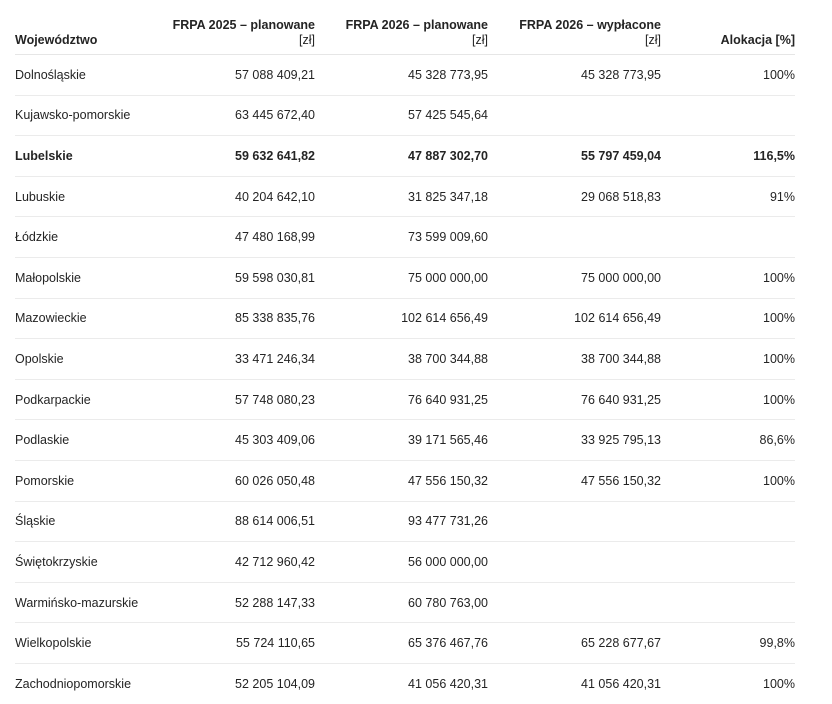 The height and width of the screenshot is (704, 832). What do you see at coordinates (90, 481) in the screenshot?
I see `cell-region: Pomorskie` at bounding box center [90, 481].